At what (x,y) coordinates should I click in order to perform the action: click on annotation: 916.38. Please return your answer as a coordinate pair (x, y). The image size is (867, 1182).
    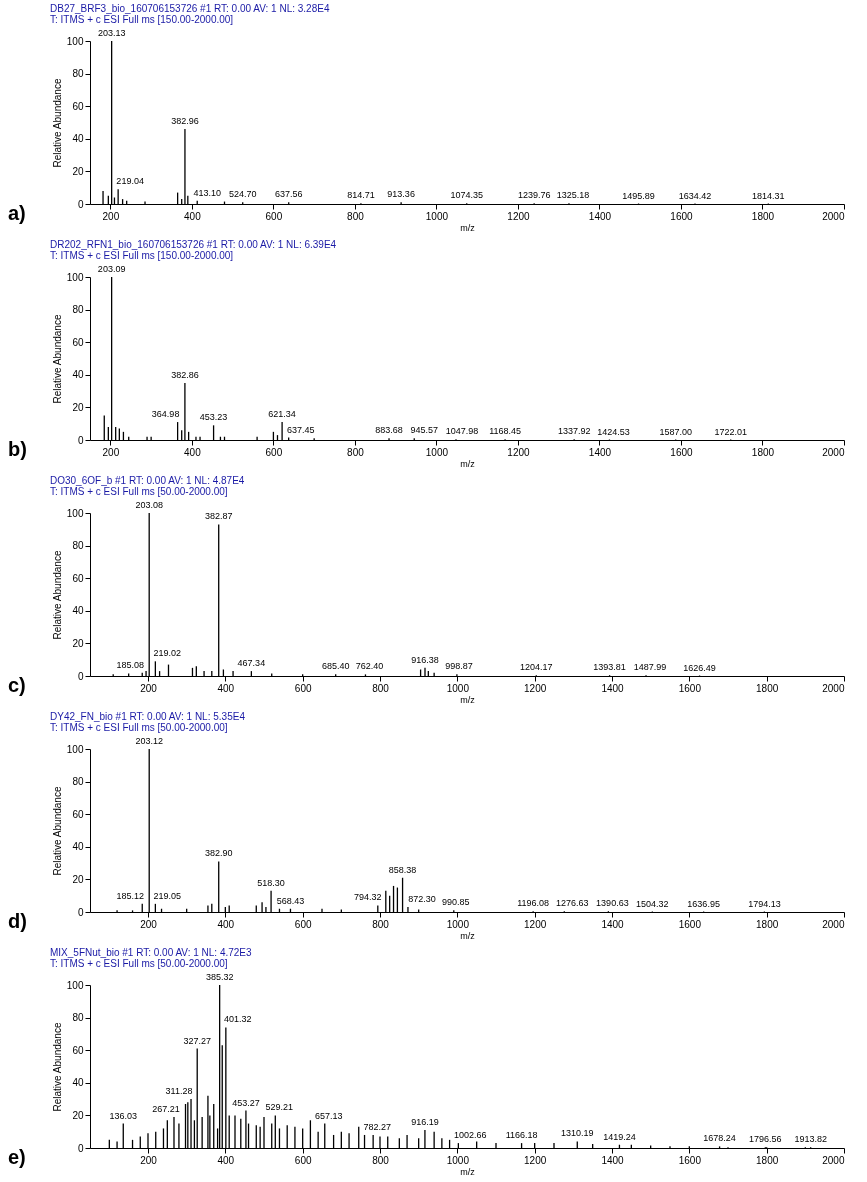
    Looking at the image, I should click on (425, 659).